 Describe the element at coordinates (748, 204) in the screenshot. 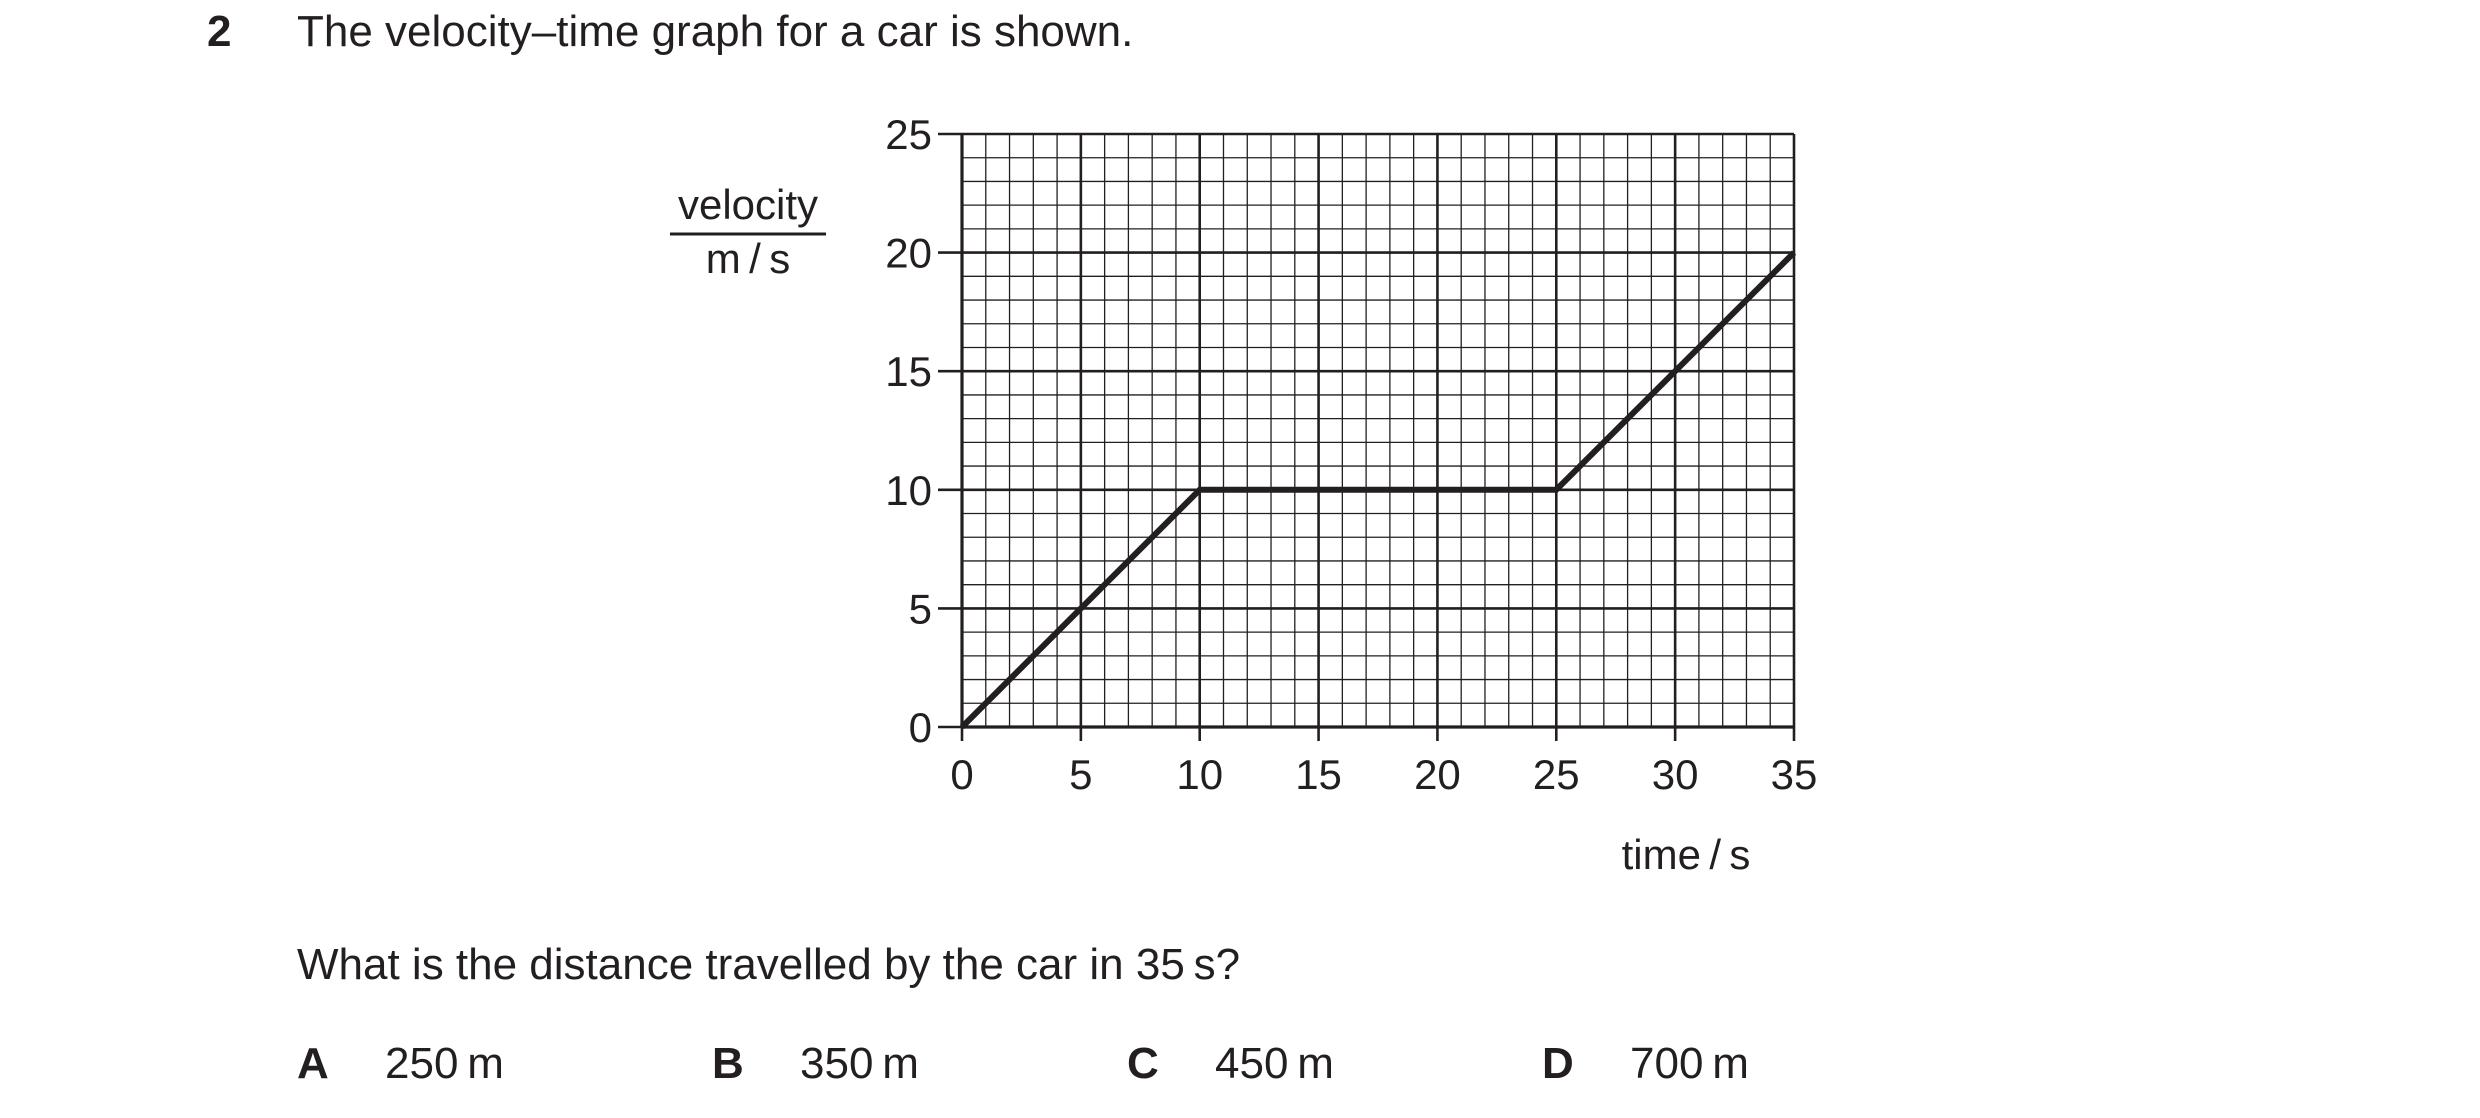

I see `y-axis-label-quantity: velocity` at that location.